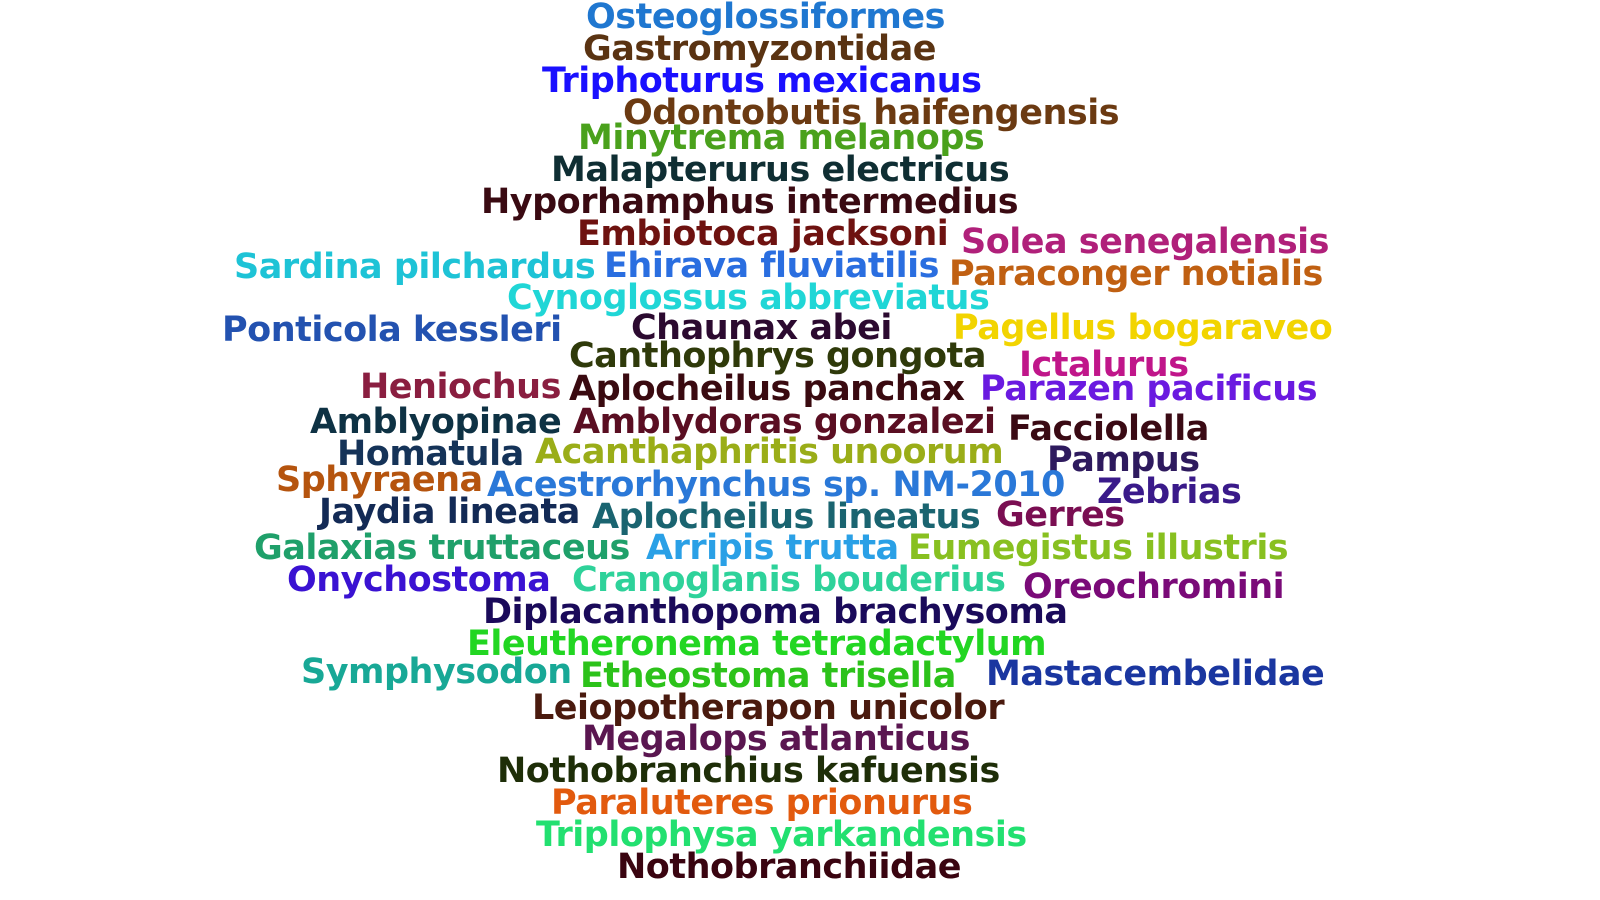  I want to click on word-diplacanthopoma-brachysoma: Diplacanthopoma brachysoma, so click(775, 612).